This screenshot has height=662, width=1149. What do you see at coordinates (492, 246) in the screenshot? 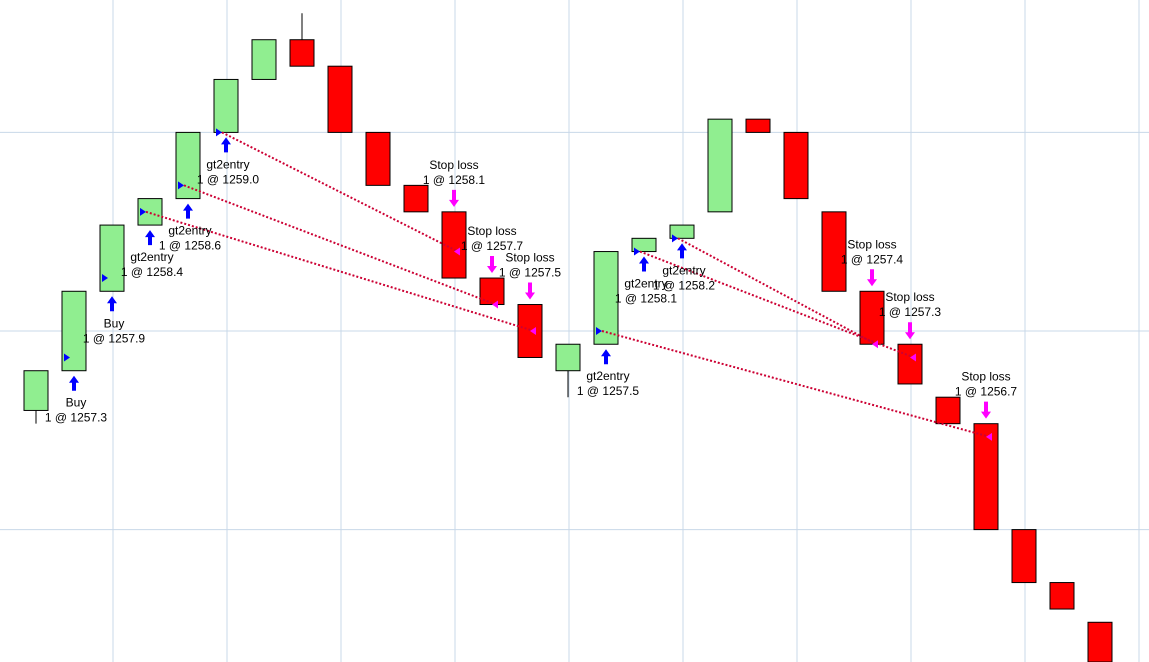
I see `execution-label: 1 @ 1257.7` at bounding box center [492, 246].